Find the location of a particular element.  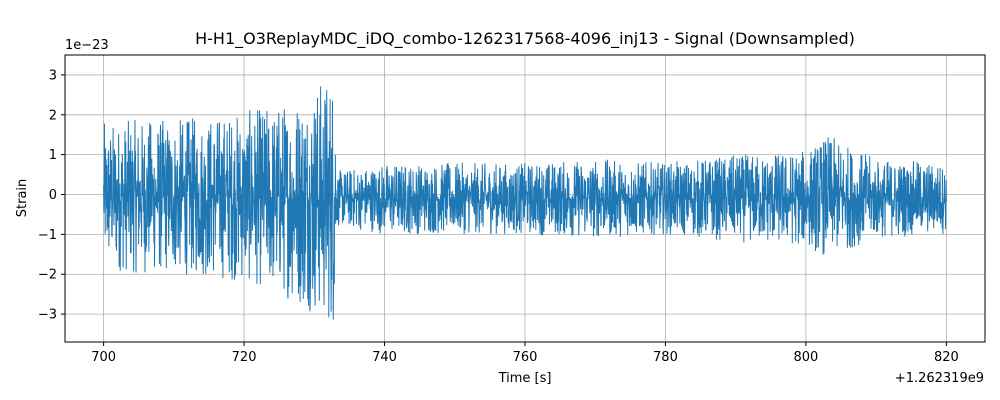

x-axis-label: Time [s] is located at coordinates (525, 378).